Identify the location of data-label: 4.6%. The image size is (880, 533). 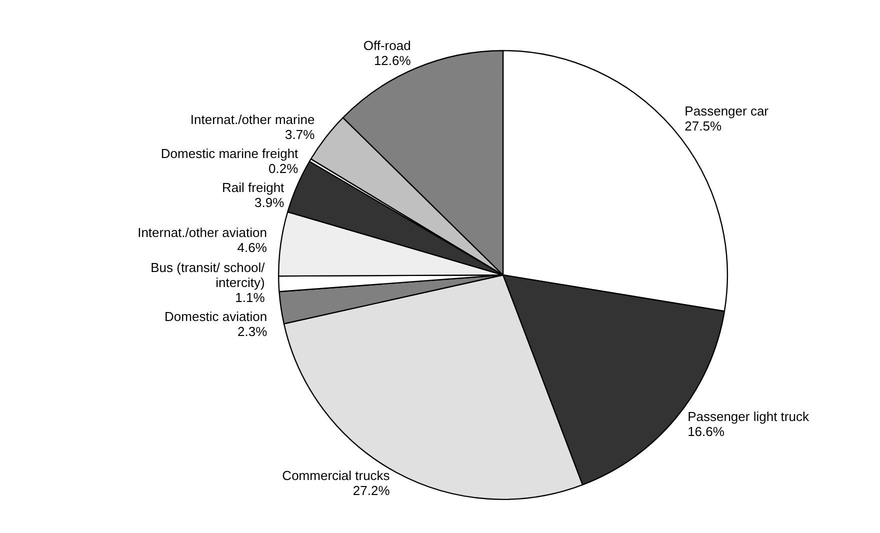
(252, 247).